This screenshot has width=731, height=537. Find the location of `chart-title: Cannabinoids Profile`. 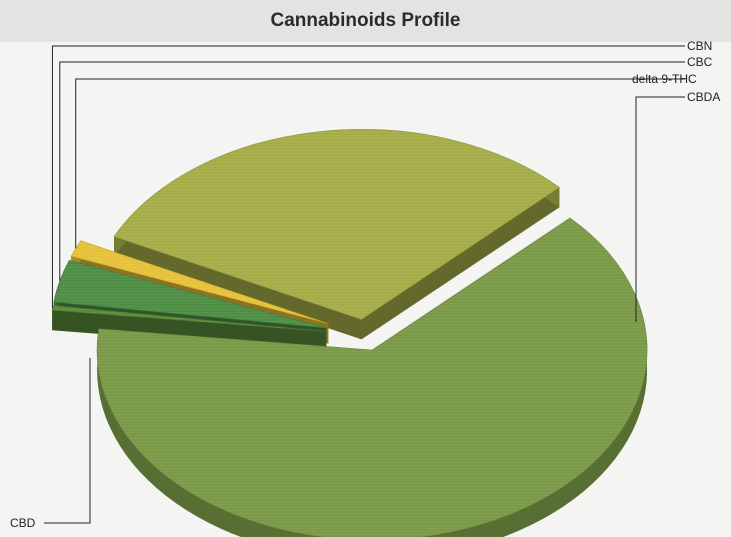

chart-title: Cannabinoids Profile is located at coordinates (365, 20).